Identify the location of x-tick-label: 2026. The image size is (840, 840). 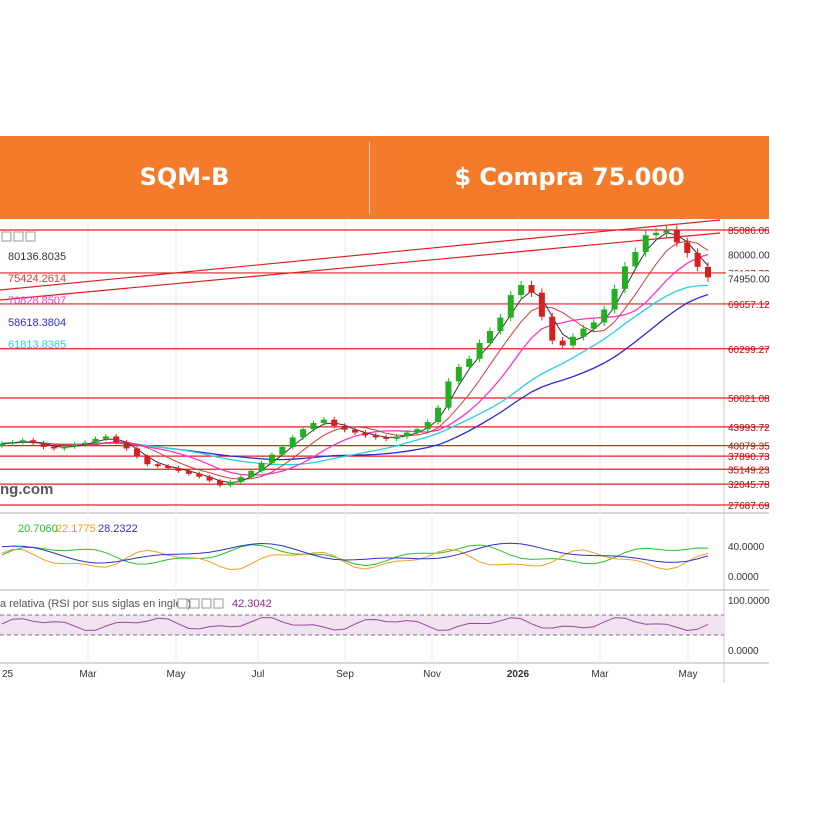
(518, 674).